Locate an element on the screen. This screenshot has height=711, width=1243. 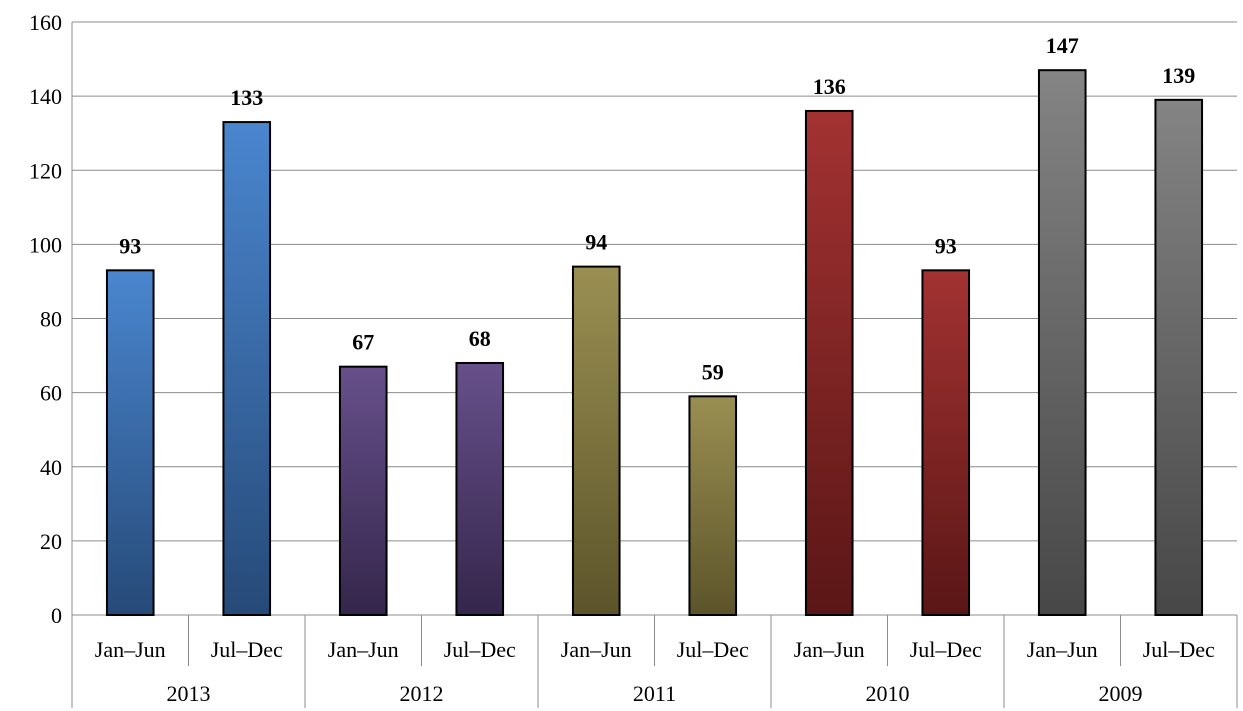
x-group-label: 2011 is located at coordinates (654, 693).